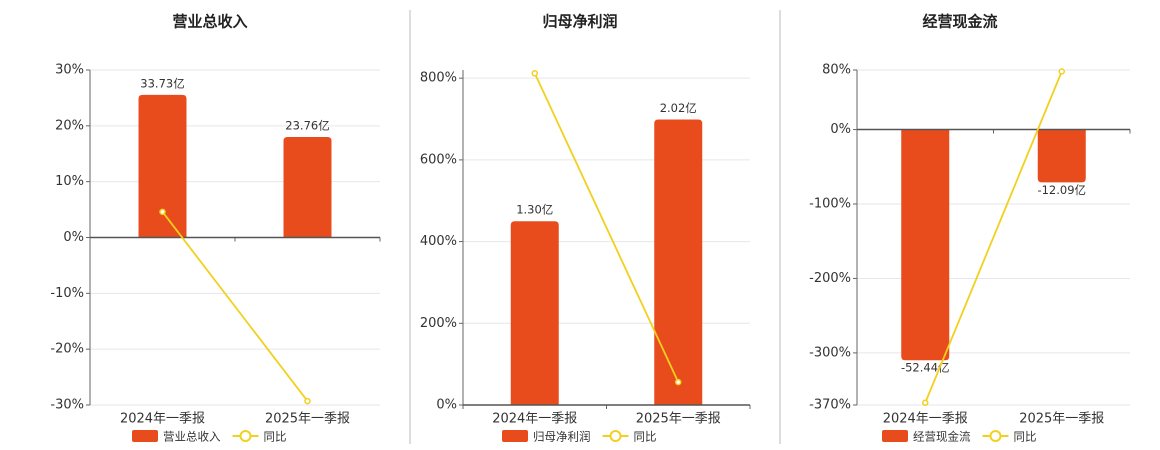 The image size is (1160, 450). What do you see at coordinates (307, 126) in the screenshot?
I see `value-label: 23.76亿` at bounding box center [307, 126].